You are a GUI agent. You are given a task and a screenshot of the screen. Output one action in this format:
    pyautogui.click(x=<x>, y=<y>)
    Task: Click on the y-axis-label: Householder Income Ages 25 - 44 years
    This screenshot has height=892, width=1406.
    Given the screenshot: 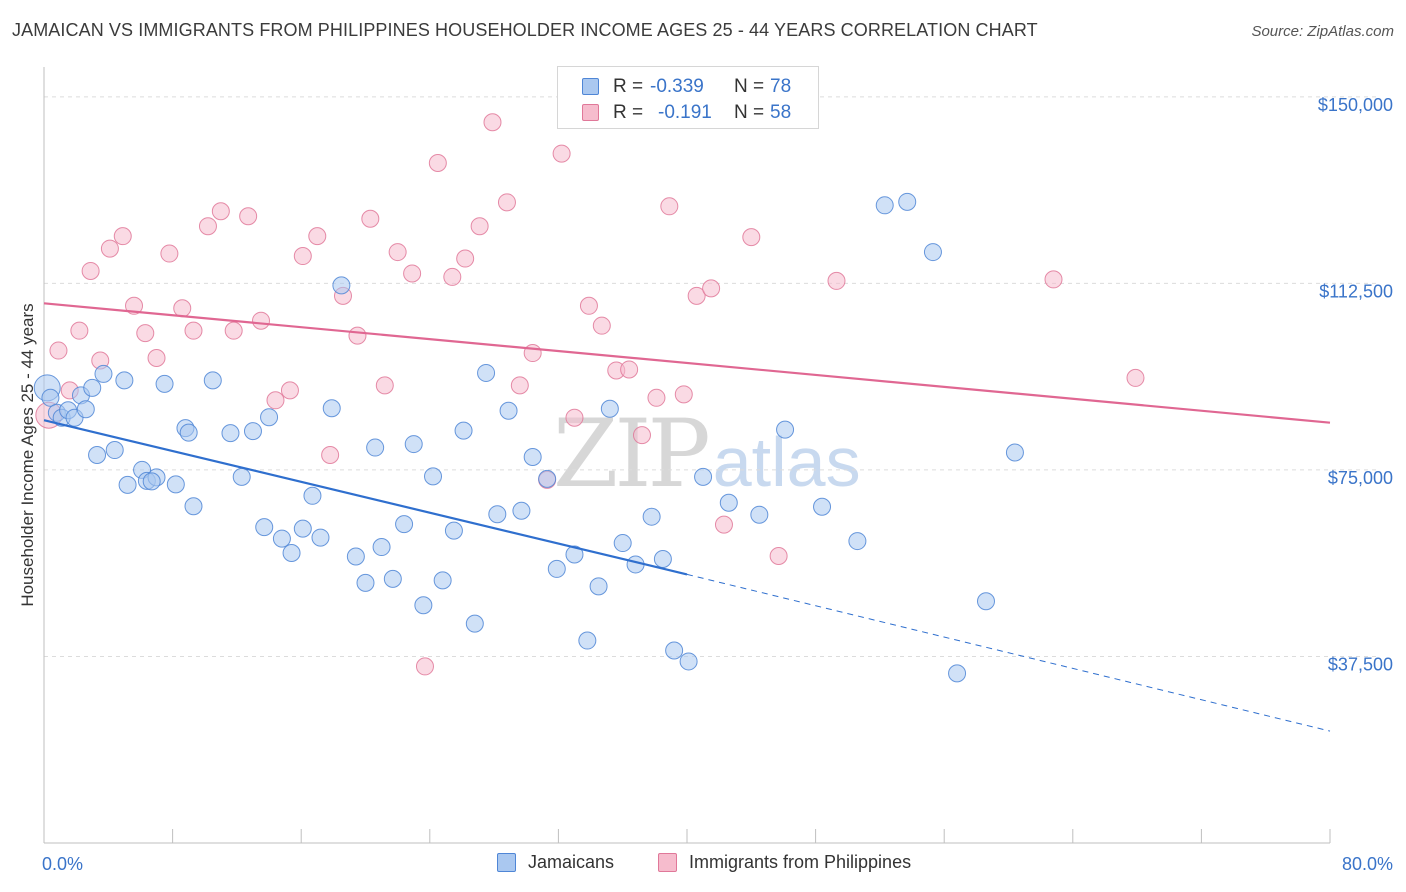 What is the action you would take?
    pyautogui.click(x=27, y=455)
    